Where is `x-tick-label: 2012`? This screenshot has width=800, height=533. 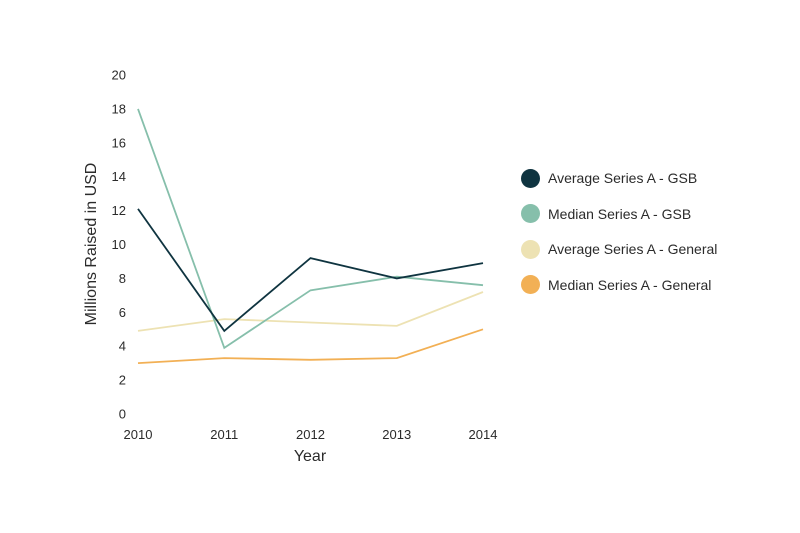 x-tick-label: 2012 is located at coordinates (310, 434).